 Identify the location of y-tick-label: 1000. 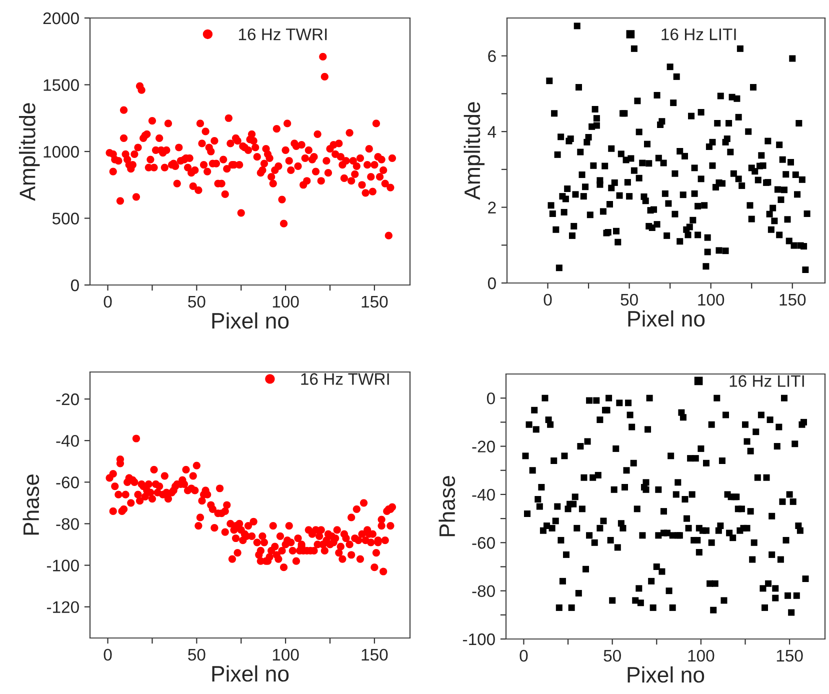
(61, 152).